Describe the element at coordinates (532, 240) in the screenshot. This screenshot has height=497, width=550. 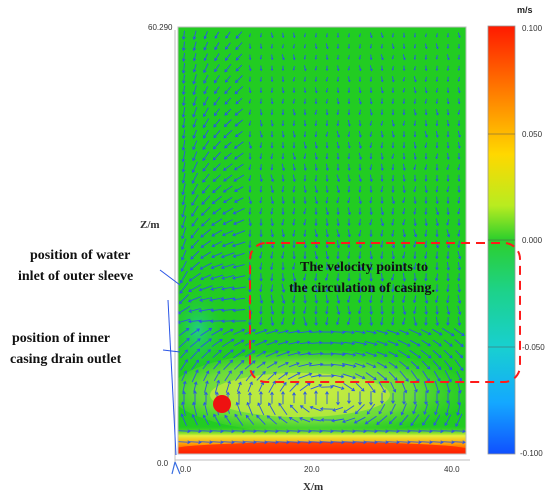
I see `colorbar-label-000: 0.000` at that location.